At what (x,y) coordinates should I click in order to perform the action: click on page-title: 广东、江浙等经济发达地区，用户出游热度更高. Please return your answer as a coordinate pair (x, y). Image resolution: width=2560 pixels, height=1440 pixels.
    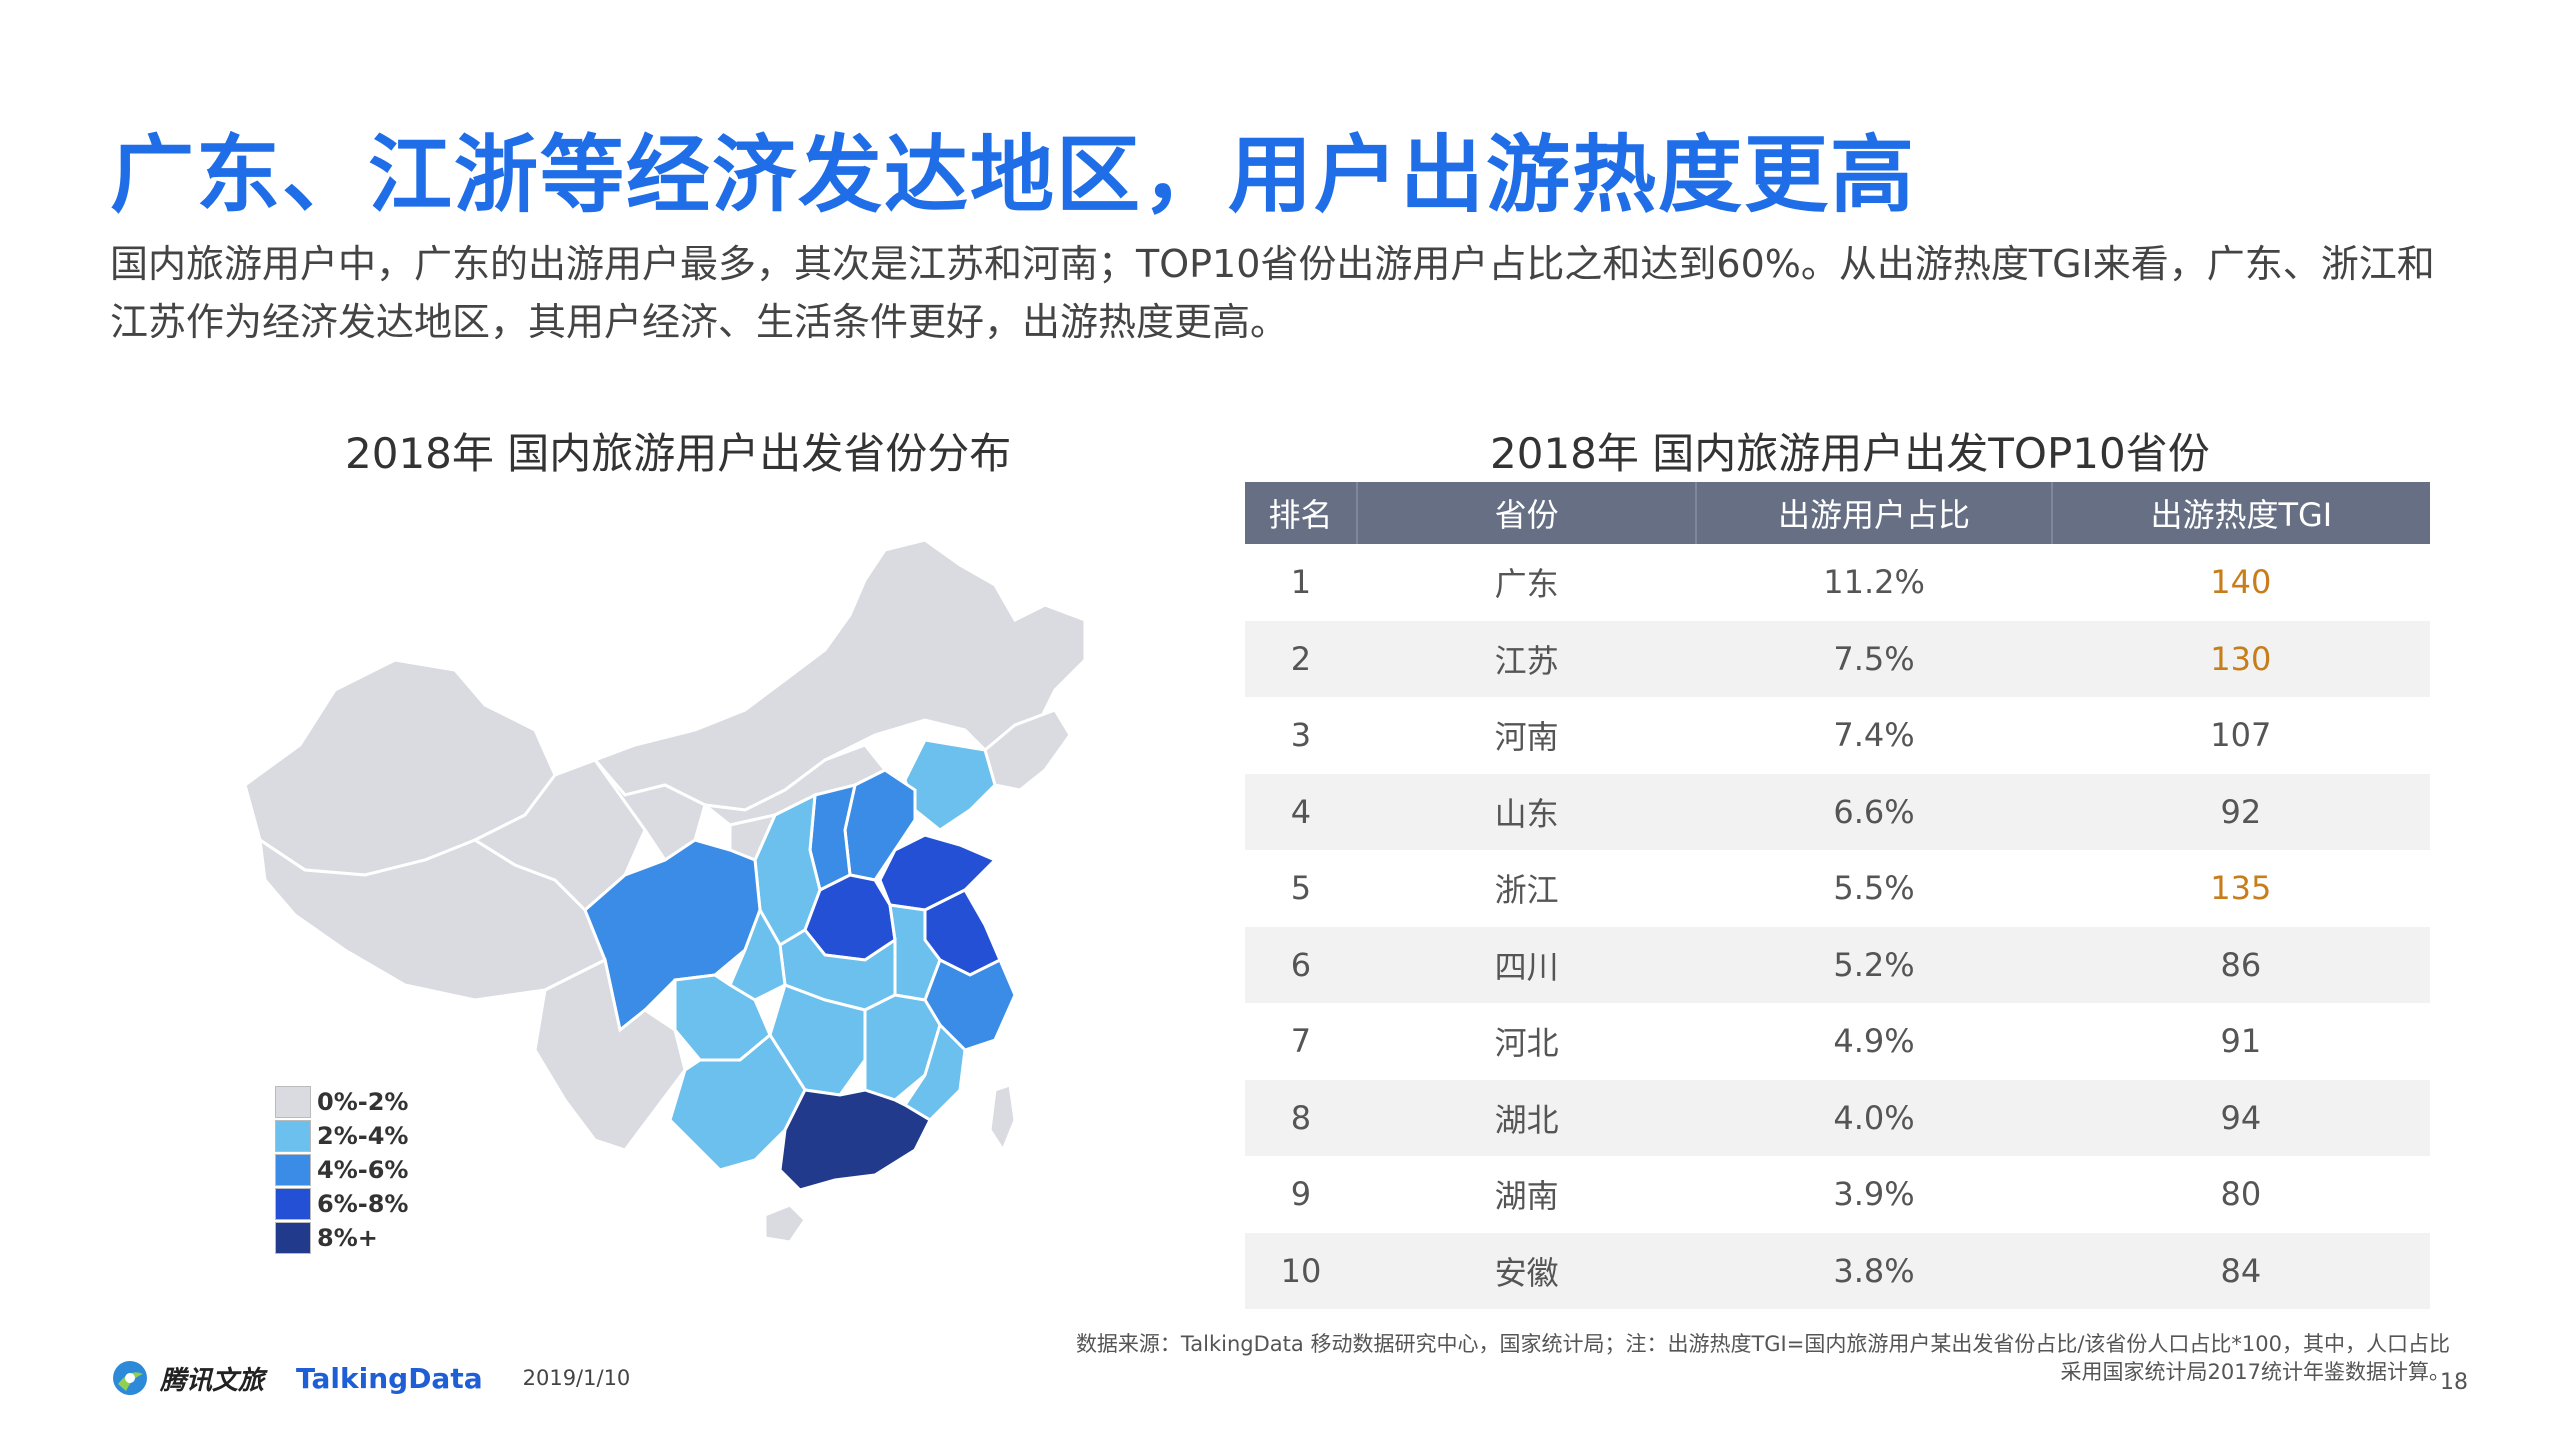
    Looking at the image, I should click on (1013, 175).